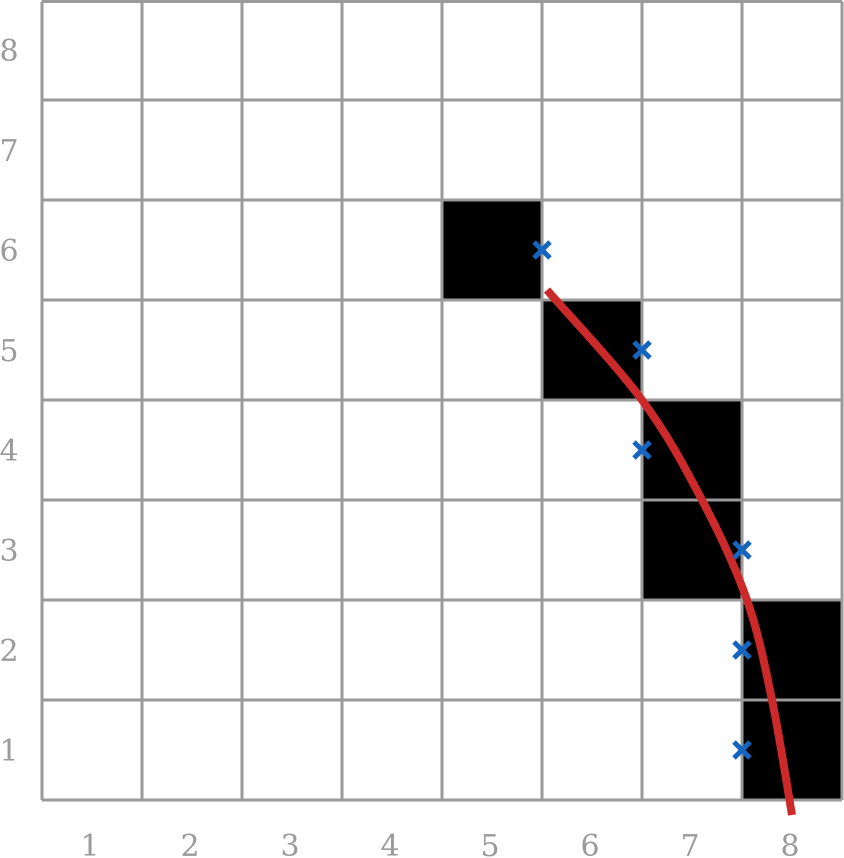 The width and height of the screenshot is (844, 858). Describe the element at coordinates (9, 401) in the screenshot. I see `y-axis-labels: 1 2 3 4 5 6 7 8` at that location.